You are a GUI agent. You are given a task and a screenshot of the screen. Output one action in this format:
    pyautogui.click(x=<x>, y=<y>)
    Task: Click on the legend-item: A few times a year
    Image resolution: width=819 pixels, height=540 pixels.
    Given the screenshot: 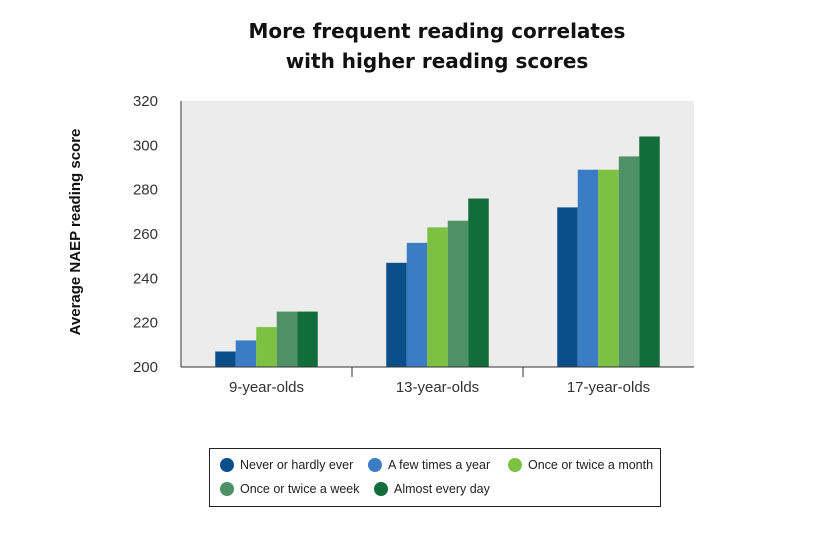 What is the action you would take?
    pyautogui.click(x=429, y=465)
    